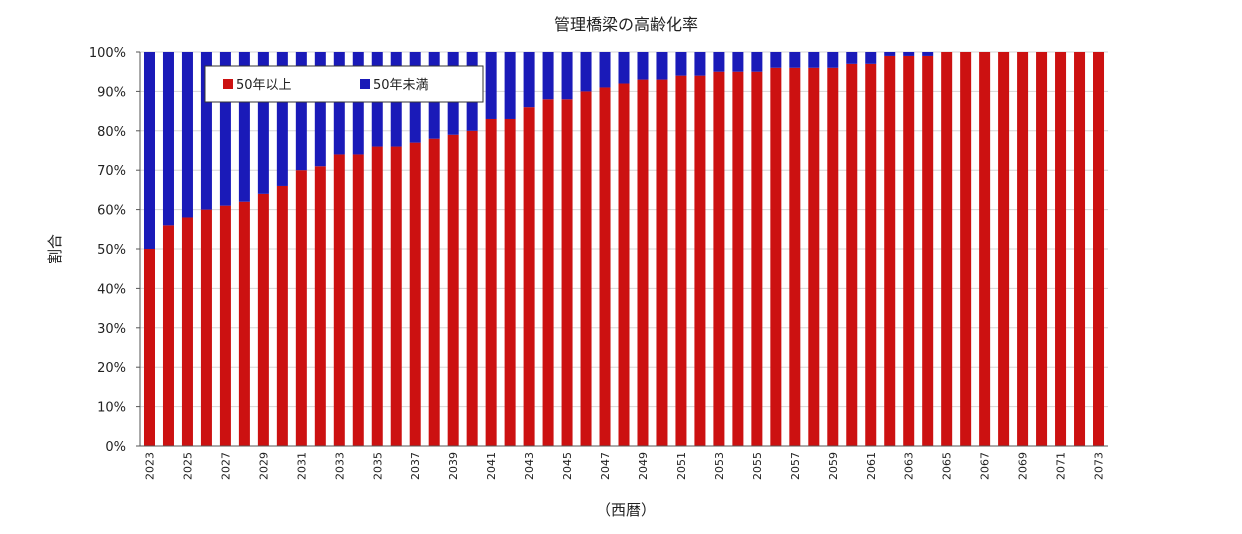  I want to click on bar-over50-2036, so click(396, 296).